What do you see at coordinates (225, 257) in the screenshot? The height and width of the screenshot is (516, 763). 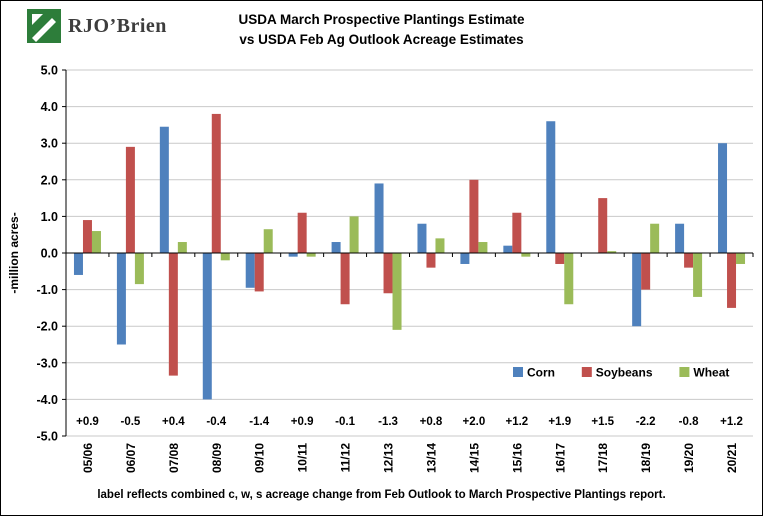 I see `bar-wheat-08/09` at bounding box center [225, 257].